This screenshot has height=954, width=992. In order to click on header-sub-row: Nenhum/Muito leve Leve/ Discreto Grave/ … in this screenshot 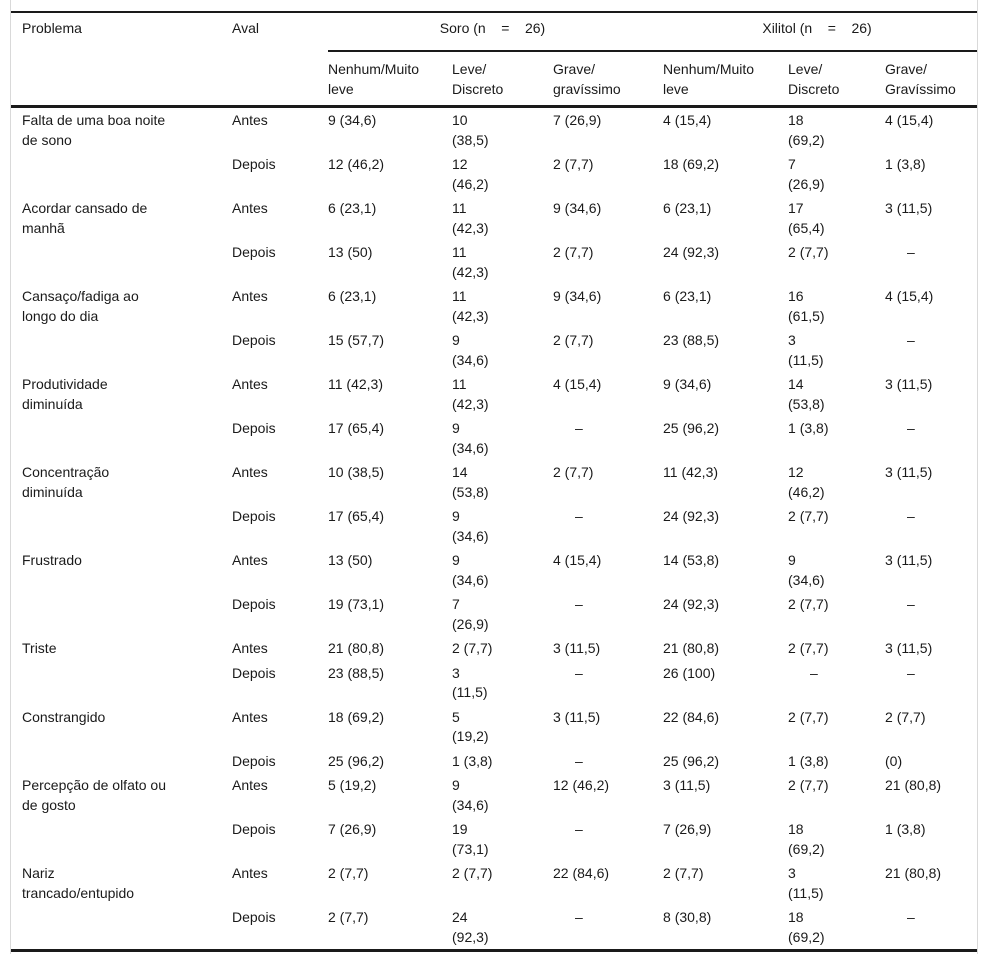, I will do `click(494, 79)`.